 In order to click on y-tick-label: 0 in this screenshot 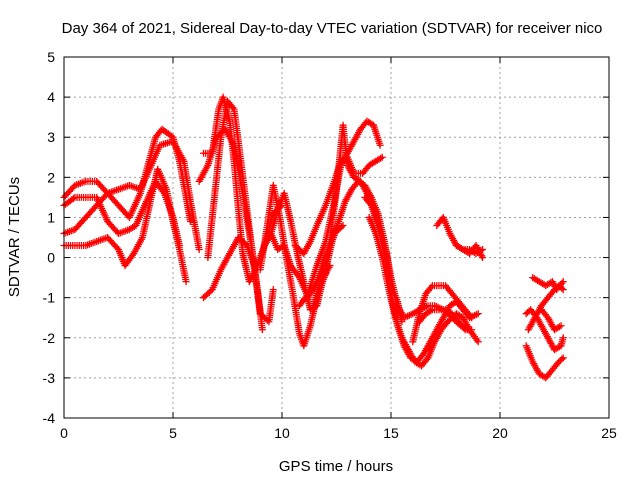, I will do `click(51, 258)`.